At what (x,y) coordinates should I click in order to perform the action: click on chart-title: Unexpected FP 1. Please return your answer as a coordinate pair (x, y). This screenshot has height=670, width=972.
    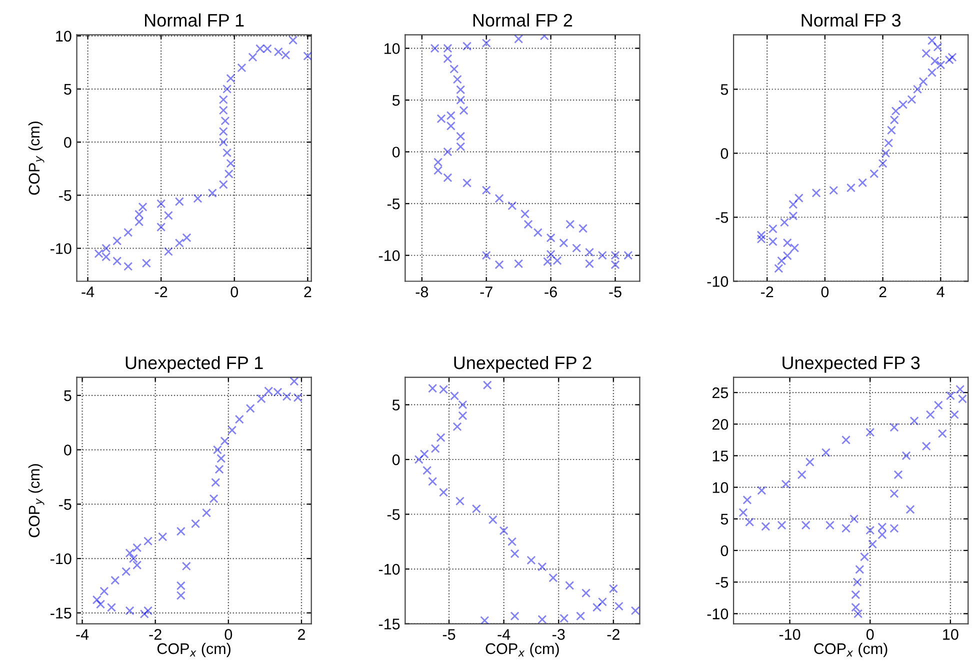
    Looking at the image, I should click on (194, 364).